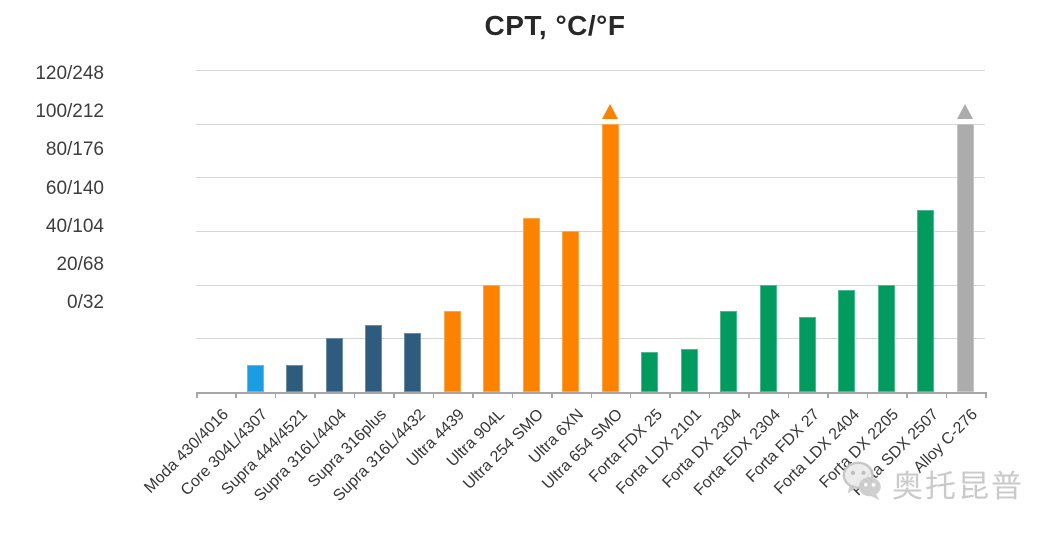  Describe the element at coordinates (74, 188) in the screenshot. I see `y-axis-tick-label: 60/140` at that location.